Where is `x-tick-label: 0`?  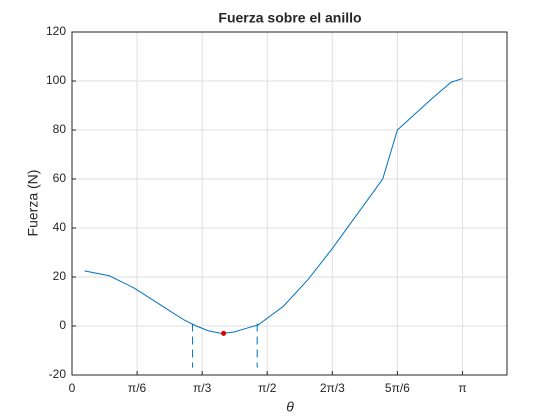
x-tick-label: 0 is located at coordinates (72, 388).